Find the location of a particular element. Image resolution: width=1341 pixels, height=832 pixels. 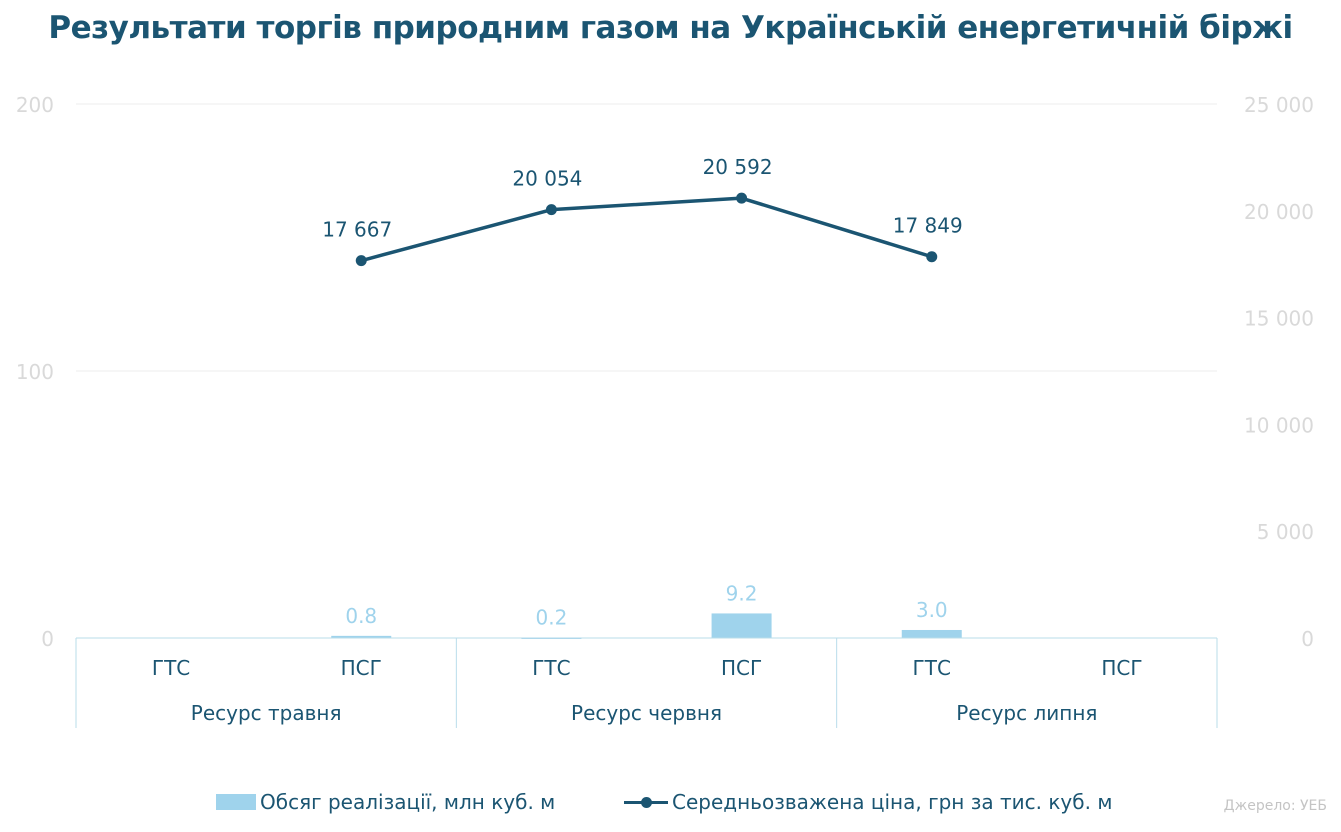

price-data-label: 20 054 is located at coordinates (547, 179).